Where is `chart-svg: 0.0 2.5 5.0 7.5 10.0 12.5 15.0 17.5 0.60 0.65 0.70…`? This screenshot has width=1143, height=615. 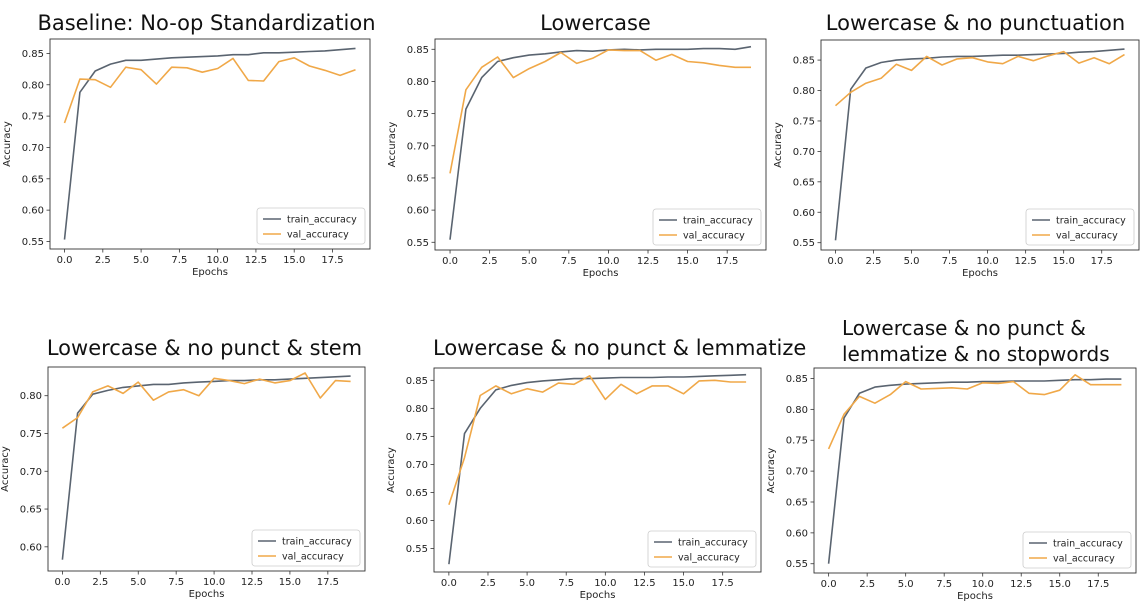 chart-svg: 0.0 2.5 5.0 7.5 10.0 12.5 15.0 17.5 0.60 0.65 0.70… is located at coordinates (183, 483).